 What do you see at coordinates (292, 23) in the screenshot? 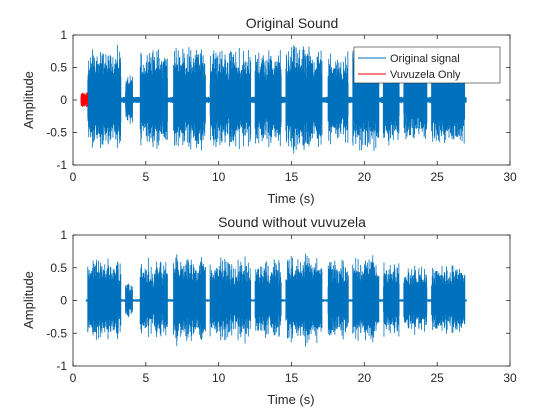
I see `plot-title: Original Sound` at bounding box center [292, 23].